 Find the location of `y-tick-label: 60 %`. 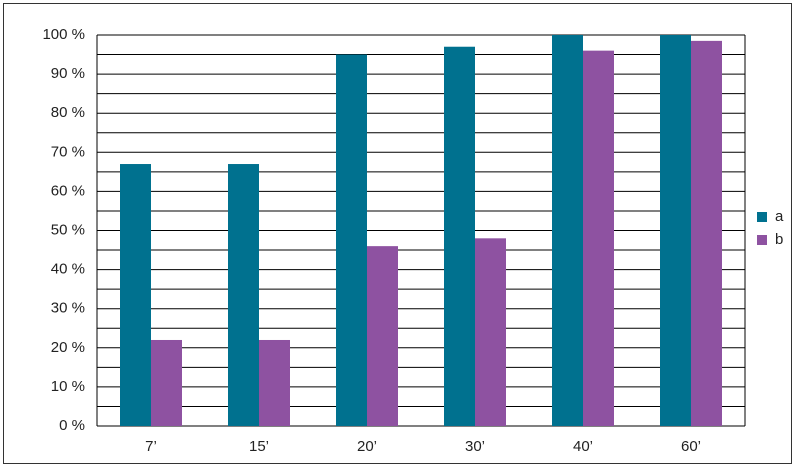

y-tick-label: 60 % is located at coordinates (68, 190).